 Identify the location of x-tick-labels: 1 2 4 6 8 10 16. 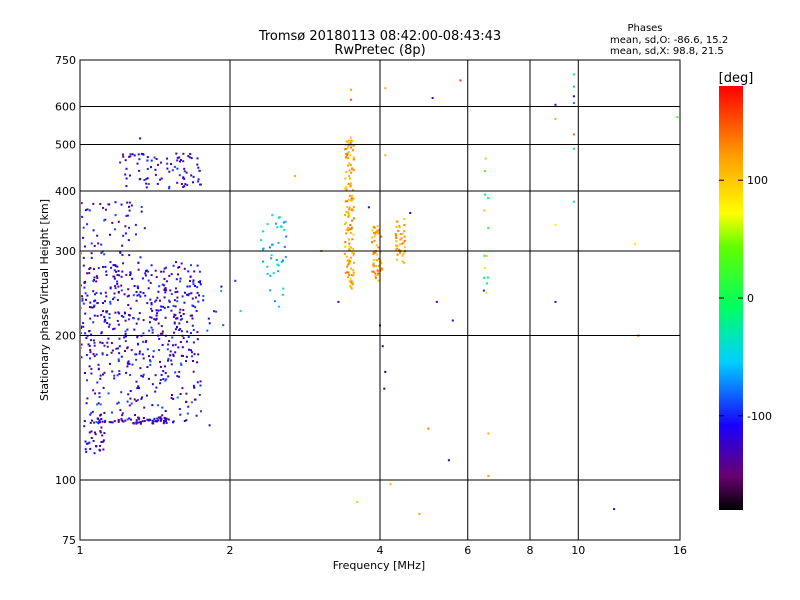
(382, 550).